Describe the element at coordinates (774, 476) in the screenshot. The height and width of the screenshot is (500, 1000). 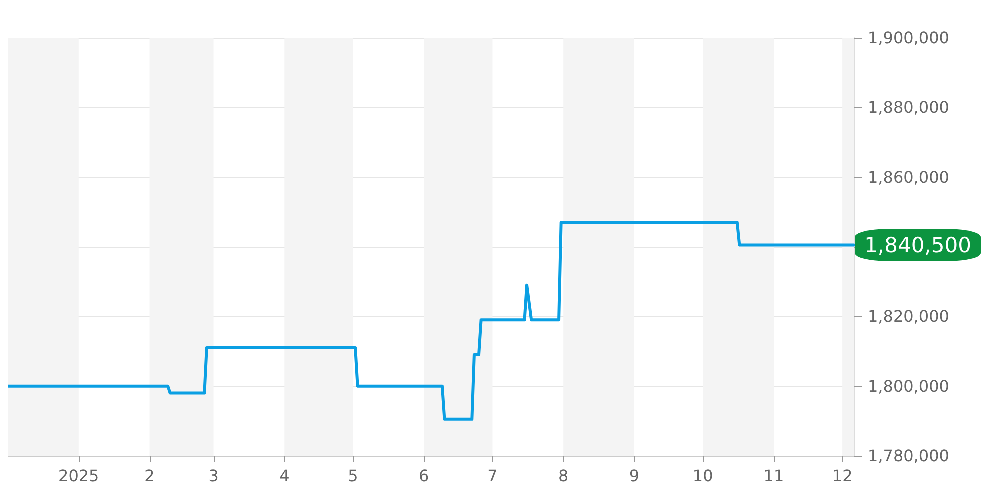
I see `x-tick-label: 11` at that location.